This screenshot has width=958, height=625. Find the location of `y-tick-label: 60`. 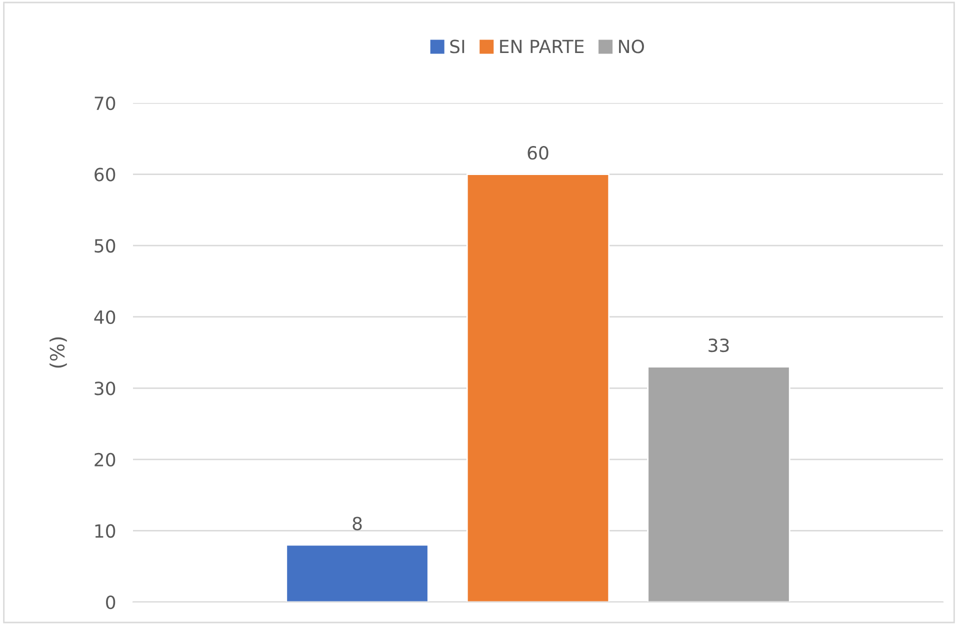

y-tick-label: 60 is located at coordinates (105, 175).